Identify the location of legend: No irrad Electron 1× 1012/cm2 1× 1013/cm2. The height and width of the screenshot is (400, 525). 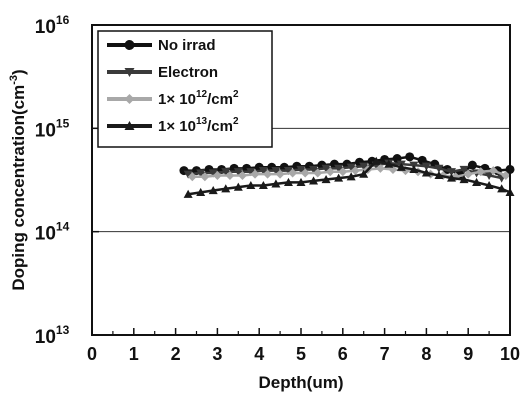
(185, 89).